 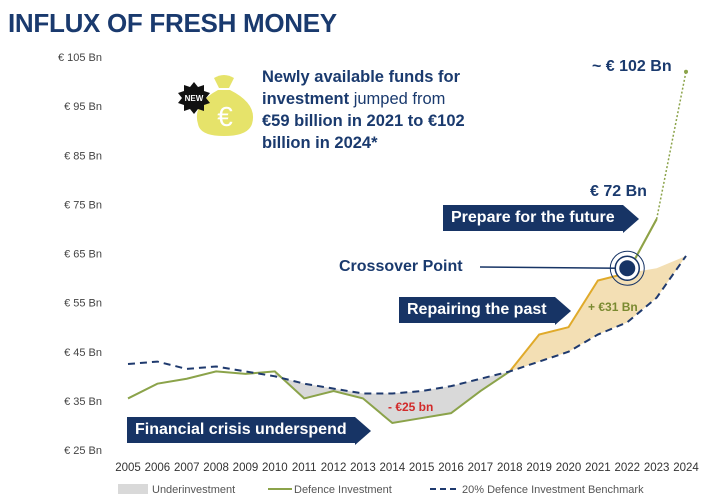 I want to click on y-tick-label: € 45 Bn, so click(x=83, y=353).